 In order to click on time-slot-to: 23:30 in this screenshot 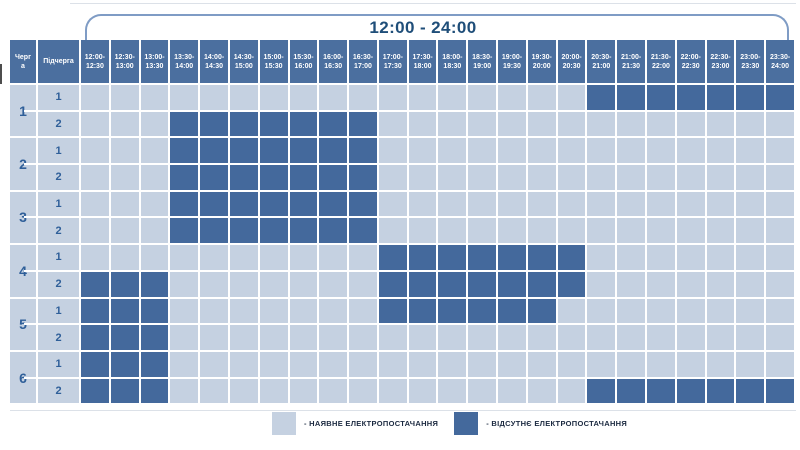, I will do `click(750, 66)`.